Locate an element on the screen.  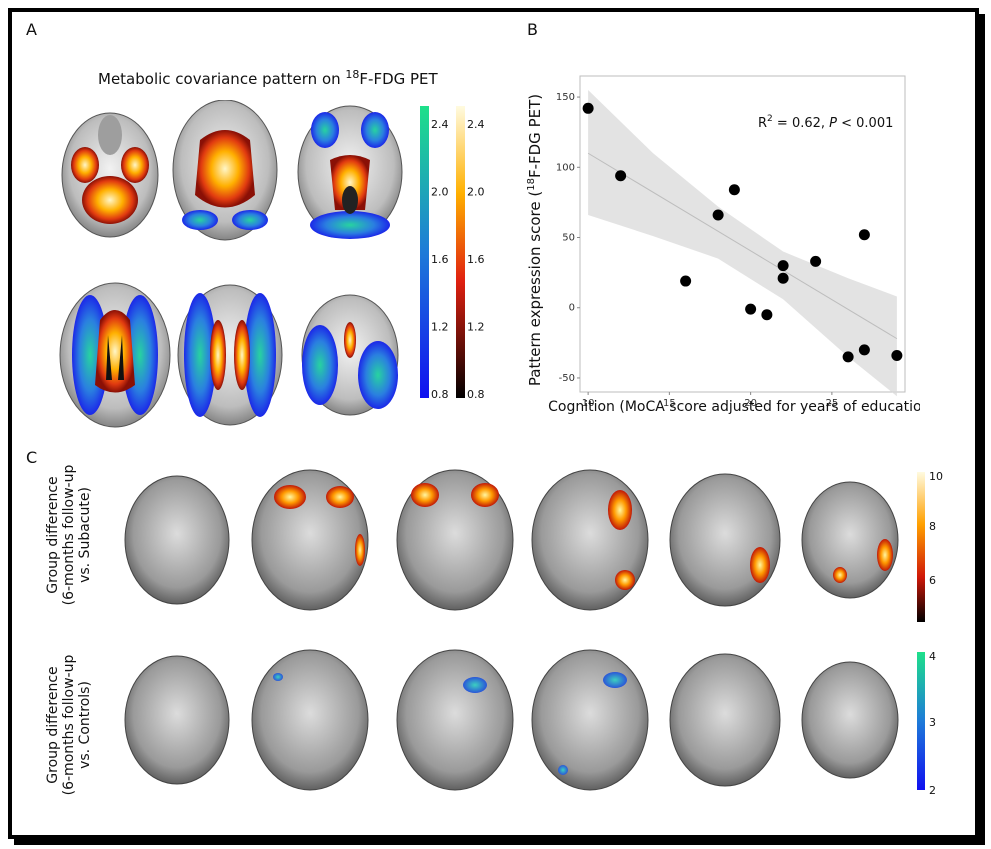
x-tick-label: 25 is located at coordinates (832, 403).